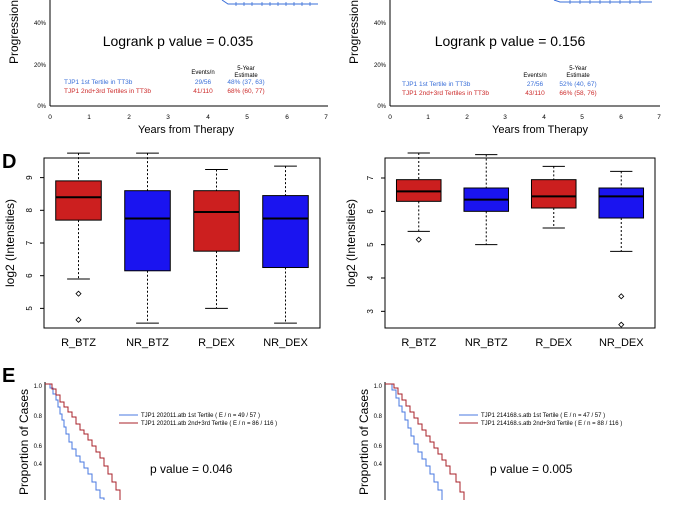  Describe the element at coordinates (351, 243) in the screenshot. I see `y-axis-label: log2 (Intensities)` at that location.